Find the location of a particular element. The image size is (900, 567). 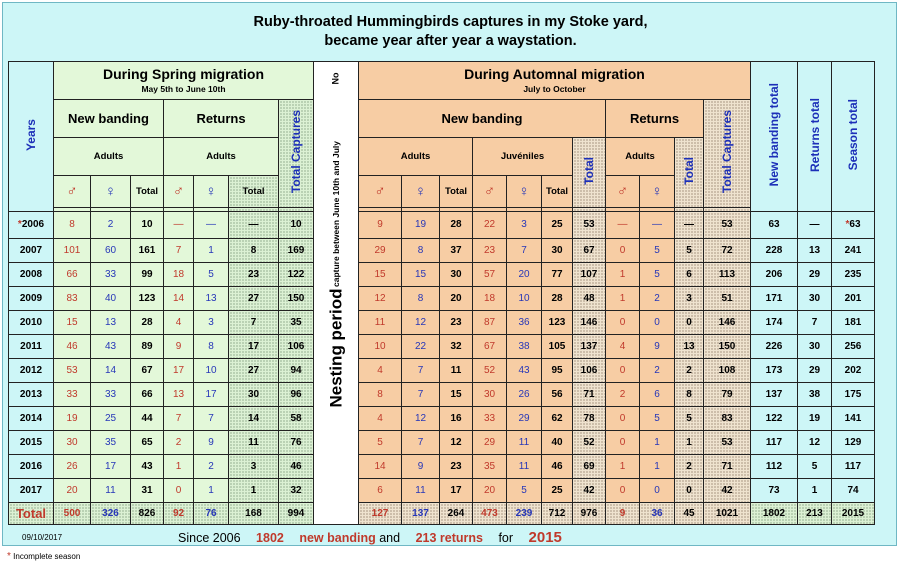

season-value: 235 is located at coordinates (853, 274).